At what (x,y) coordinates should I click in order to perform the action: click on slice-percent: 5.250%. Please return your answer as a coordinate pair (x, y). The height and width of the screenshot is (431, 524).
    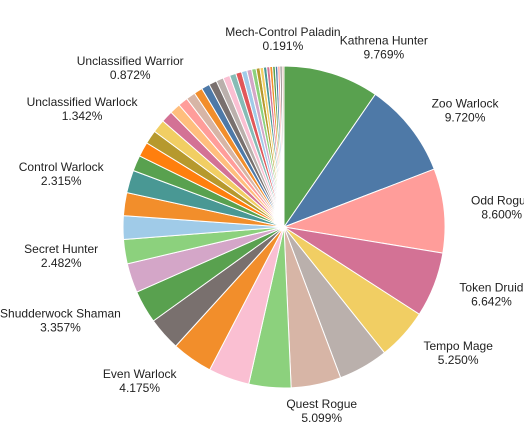
    Looking at the image, I should click on (458, 360).